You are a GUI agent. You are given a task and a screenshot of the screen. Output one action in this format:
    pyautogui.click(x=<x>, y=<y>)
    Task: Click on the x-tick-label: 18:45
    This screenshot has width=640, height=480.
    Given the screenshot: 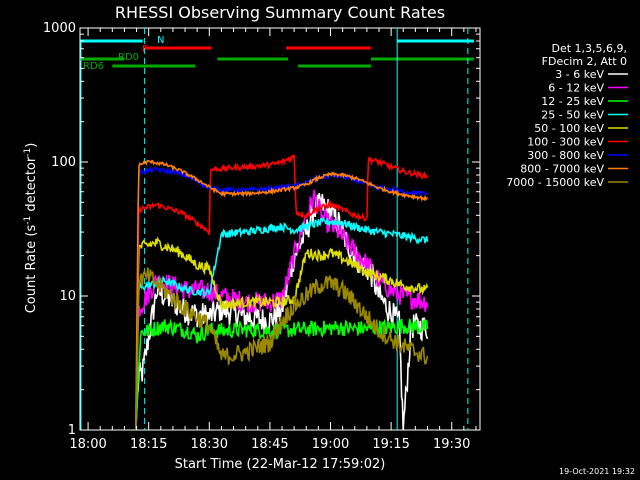 What is the action you would take?
    pyautogui.click(x=269, y=444)
    